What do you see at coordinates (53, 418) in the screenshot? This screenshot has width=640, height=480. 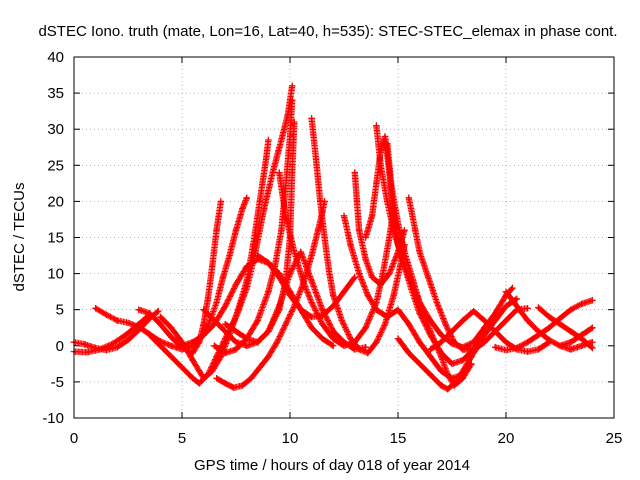 I see `y-tick-label: -10` at bounding box center [53, 418].